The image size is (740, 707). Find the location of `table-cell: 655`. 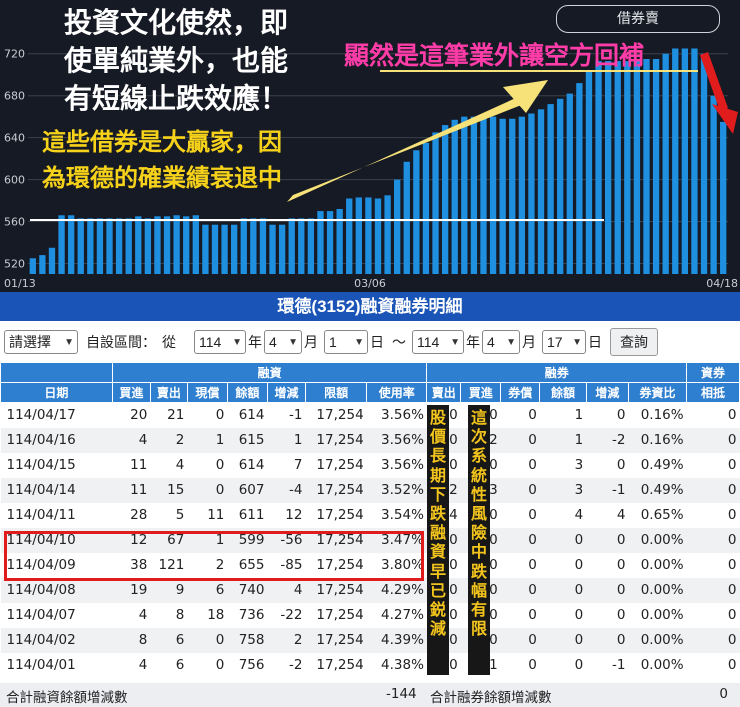

table-cell: 655 is located at coordinates (251, 565).